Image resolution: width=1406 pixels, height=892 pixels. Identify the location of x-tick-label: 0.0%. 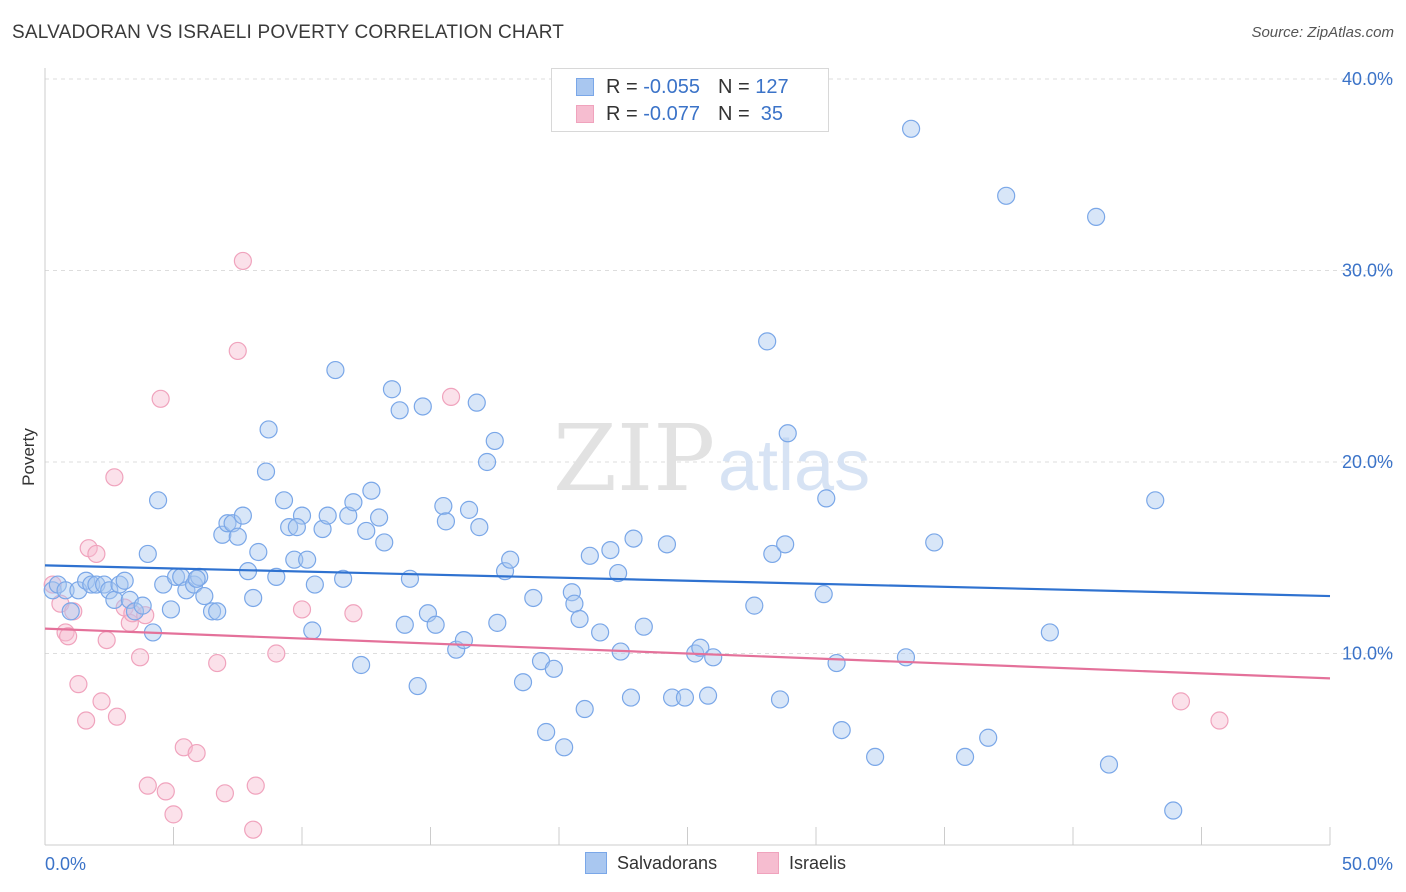
(65, 864).